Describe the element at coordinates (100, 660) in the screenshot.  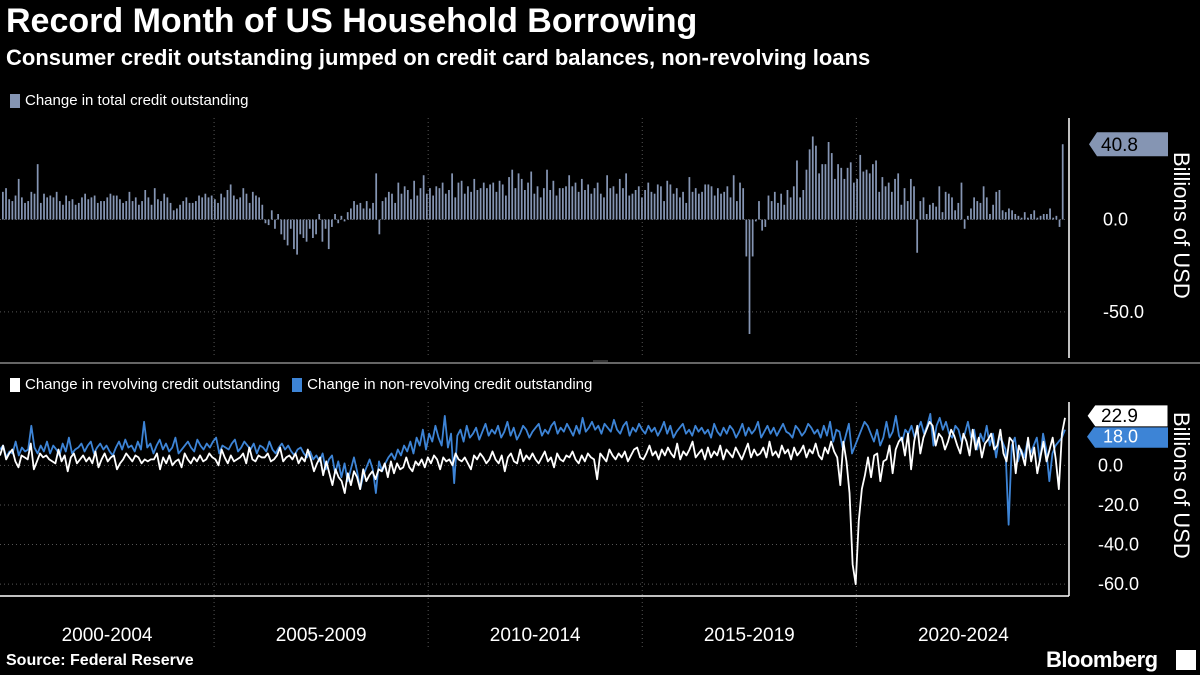
I see `source-note: Source: Federal Reserve` at that location.